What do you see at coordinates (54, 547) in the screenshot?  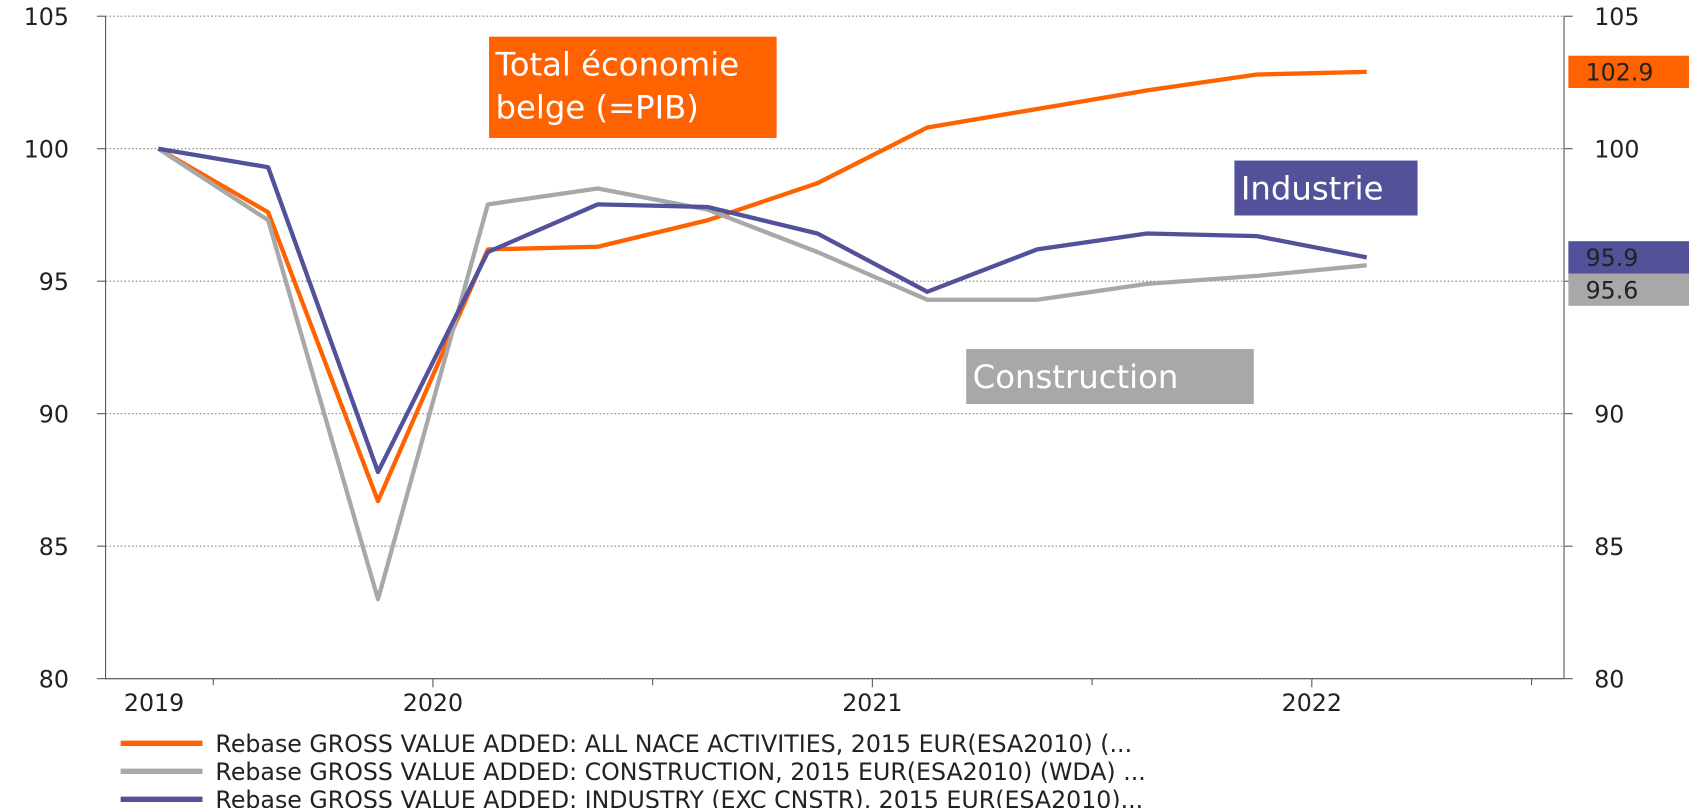 I see `y-tick-label: 85` at bounding box center [54, 547].